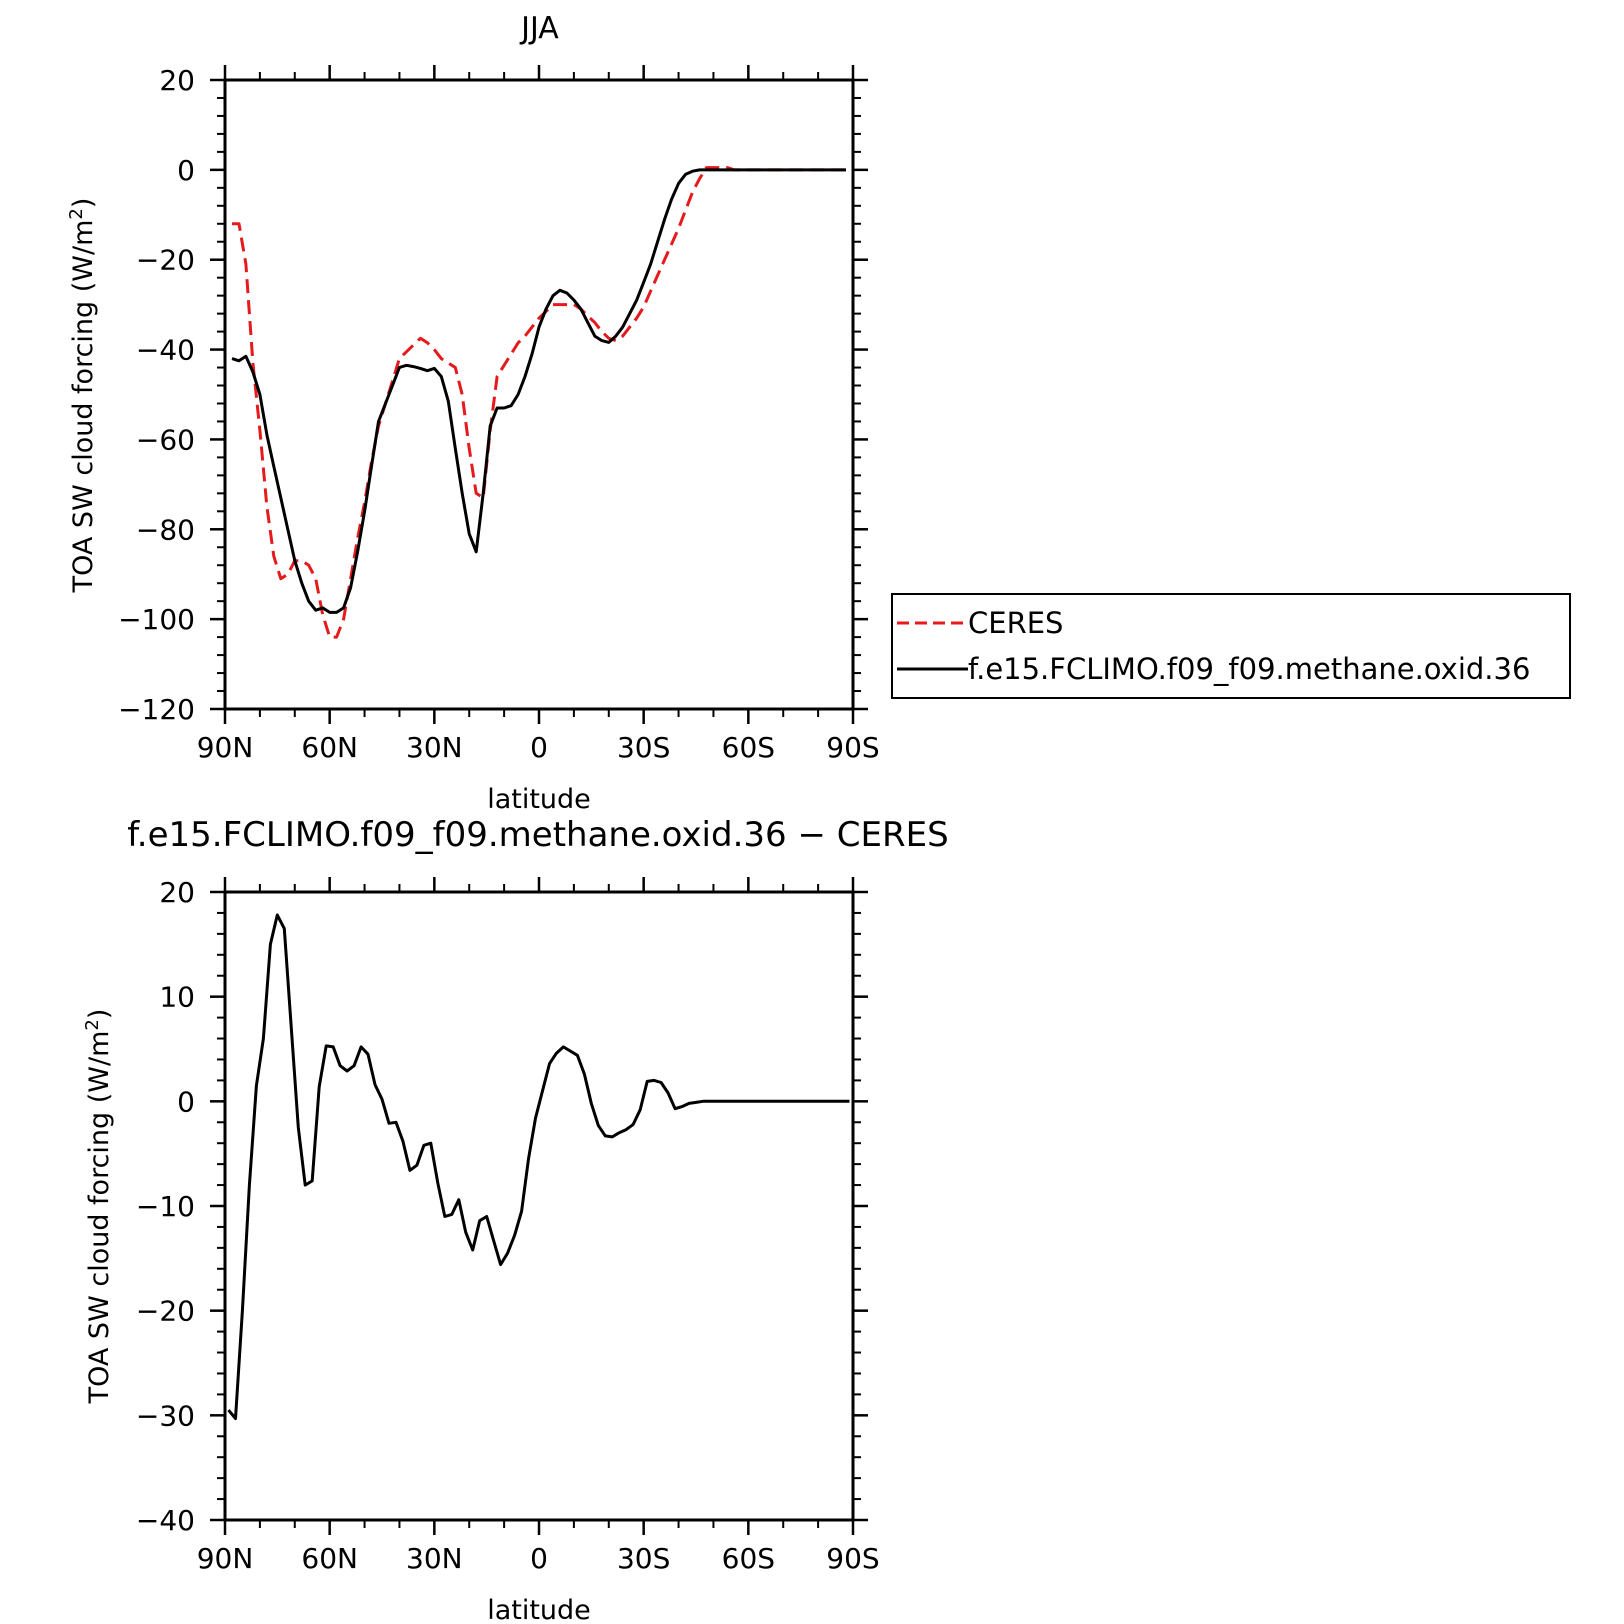 This screenshot has height=1624, width=1624. I want to click on y-tick-label: −100, so click(156, 619).